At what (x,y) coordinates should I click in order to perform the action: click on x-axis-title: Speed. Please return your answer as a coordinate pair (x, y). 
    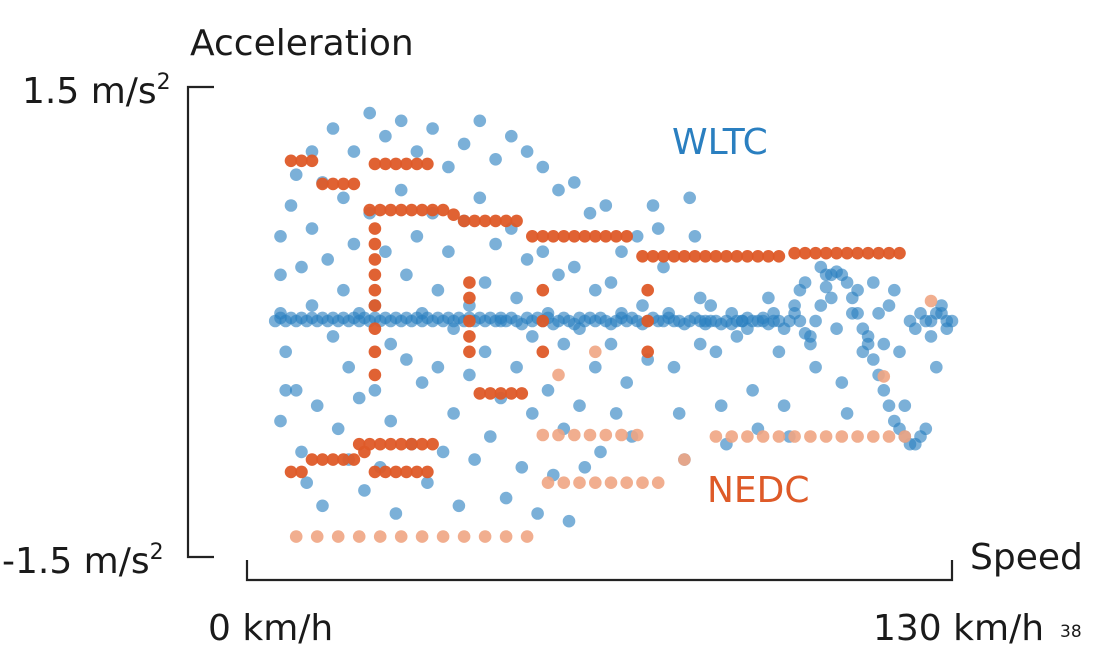
    Looking at the image, I should click on (1026, 557).